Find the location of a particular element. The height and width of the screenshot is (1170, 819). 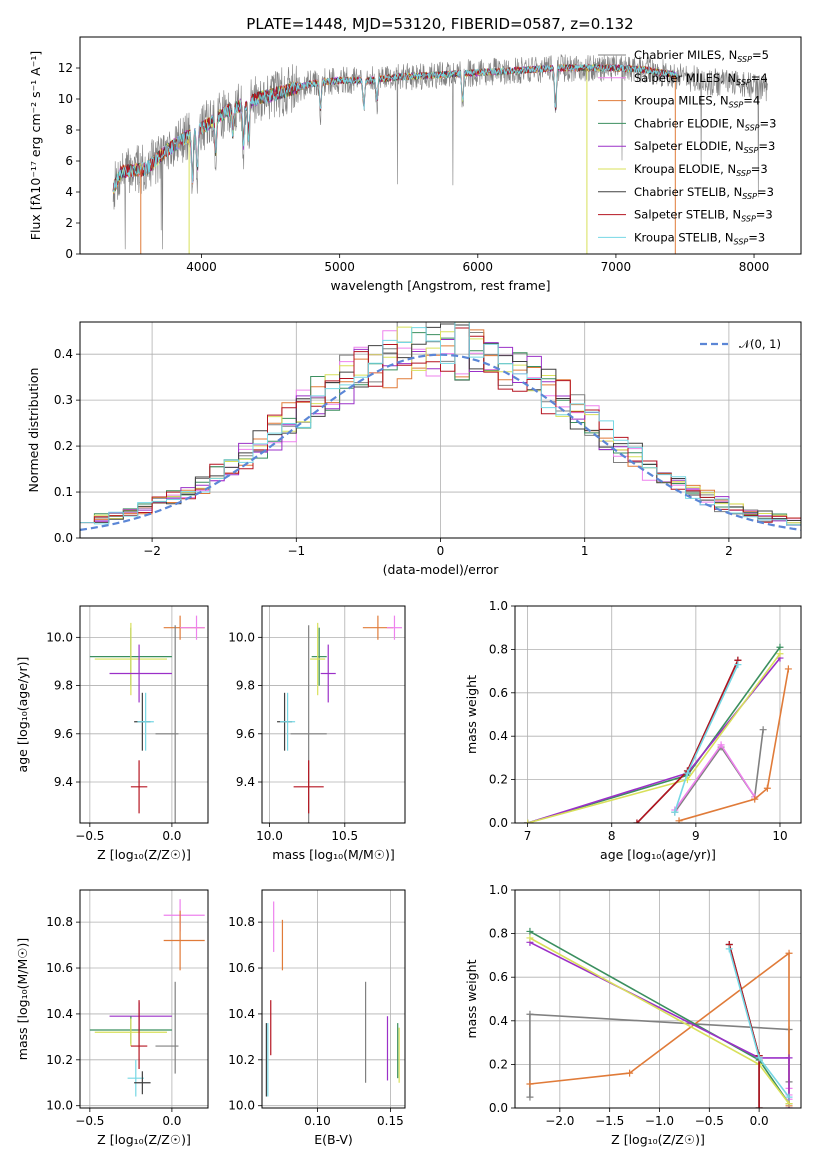

spectrum-ylabel: Flux [fλ10⁻¹⁷ erg cm⁻² s⁻¹ A⁻¹] is located at coordinates (35, 145).